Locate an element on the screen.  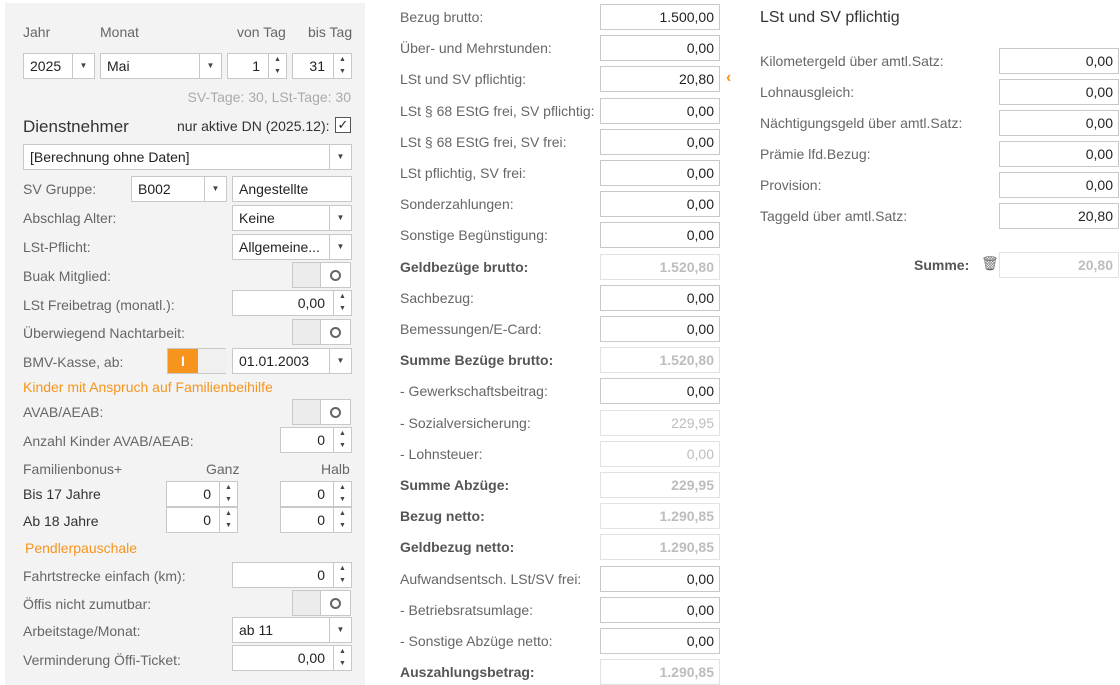
calc-row-label: Sachbezug: is located at coordinates (437, 297).